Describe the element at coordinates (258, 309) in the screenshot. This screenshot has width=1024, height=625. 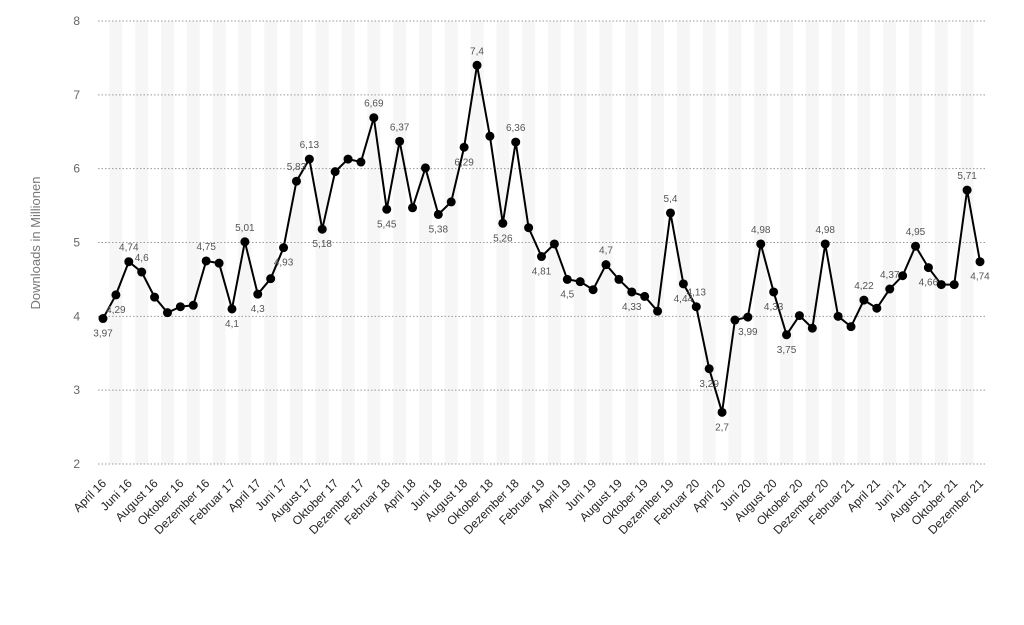
I see `data-label: 4,3` at that location.